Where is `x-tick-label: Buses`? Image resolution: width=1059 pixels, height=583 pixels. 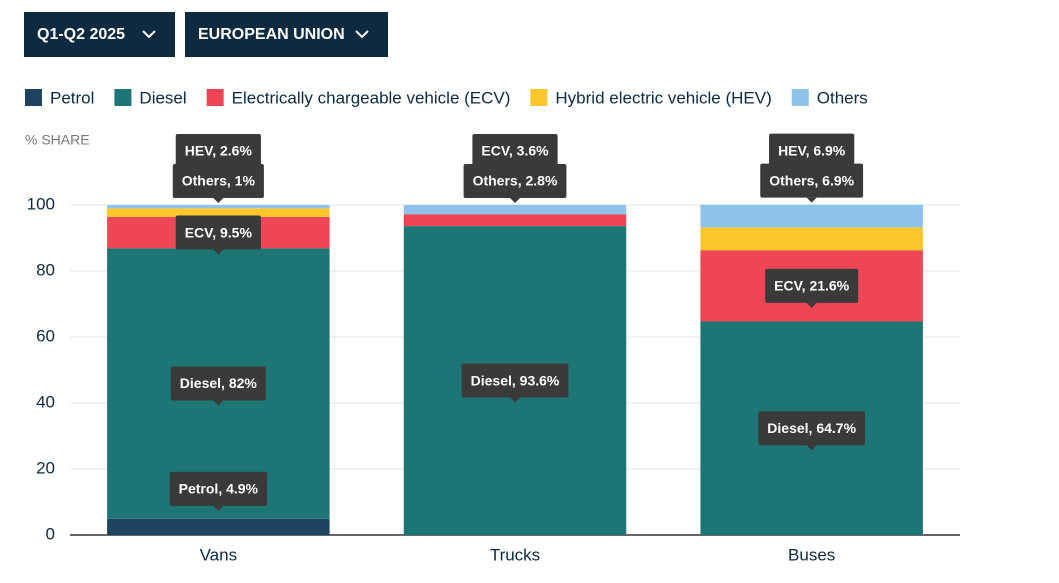 x-tick-label: Buses is located at coordinates (811, 554).